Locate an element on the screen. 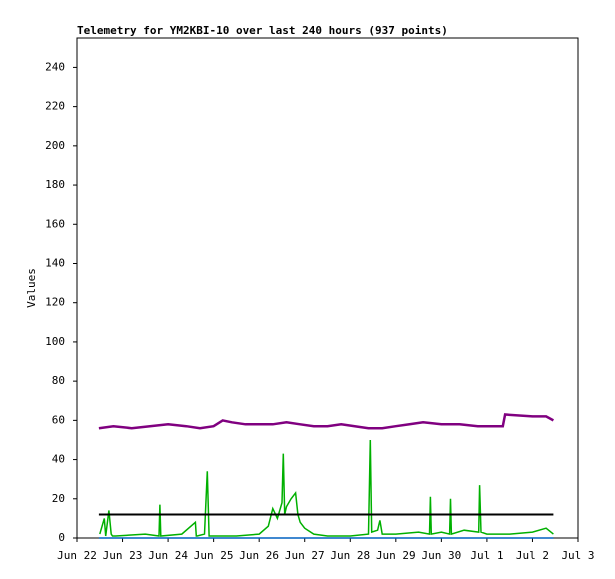 The height and width of the screenshot is (579, 615). y-tick-label: 40 is located at coordinates (58, 459).